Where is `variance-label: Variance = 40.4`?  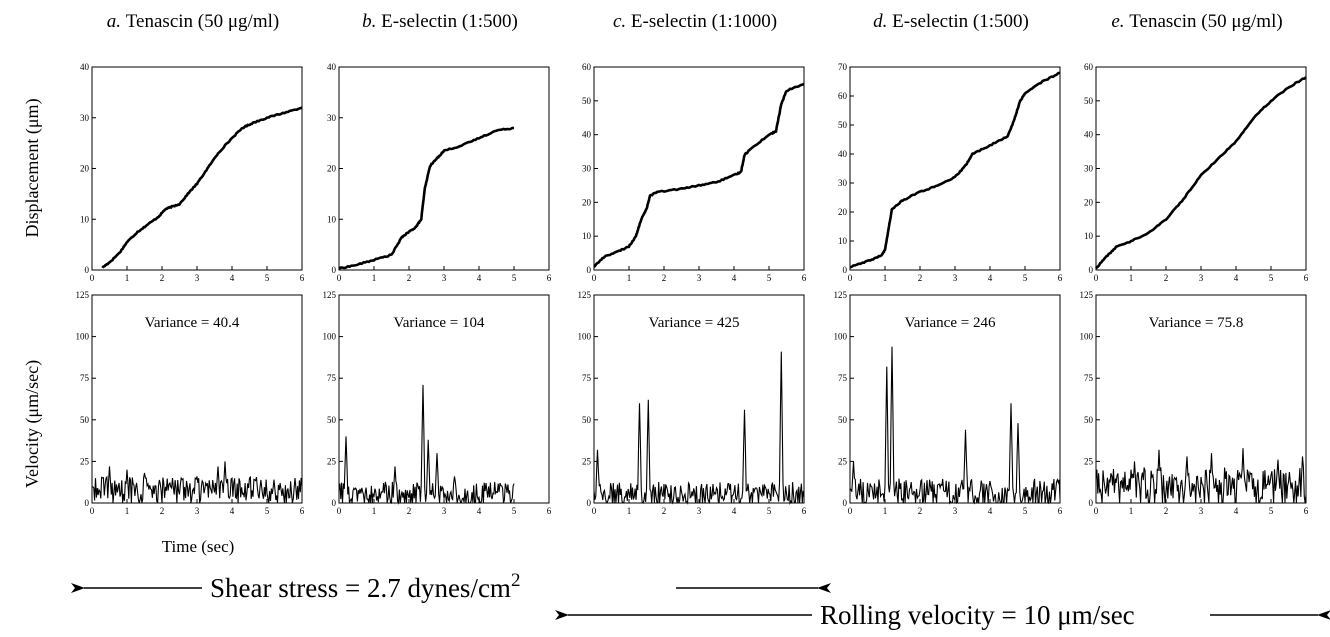
variance-label: Variance = 40.4 is located at coordinates (192, 323).